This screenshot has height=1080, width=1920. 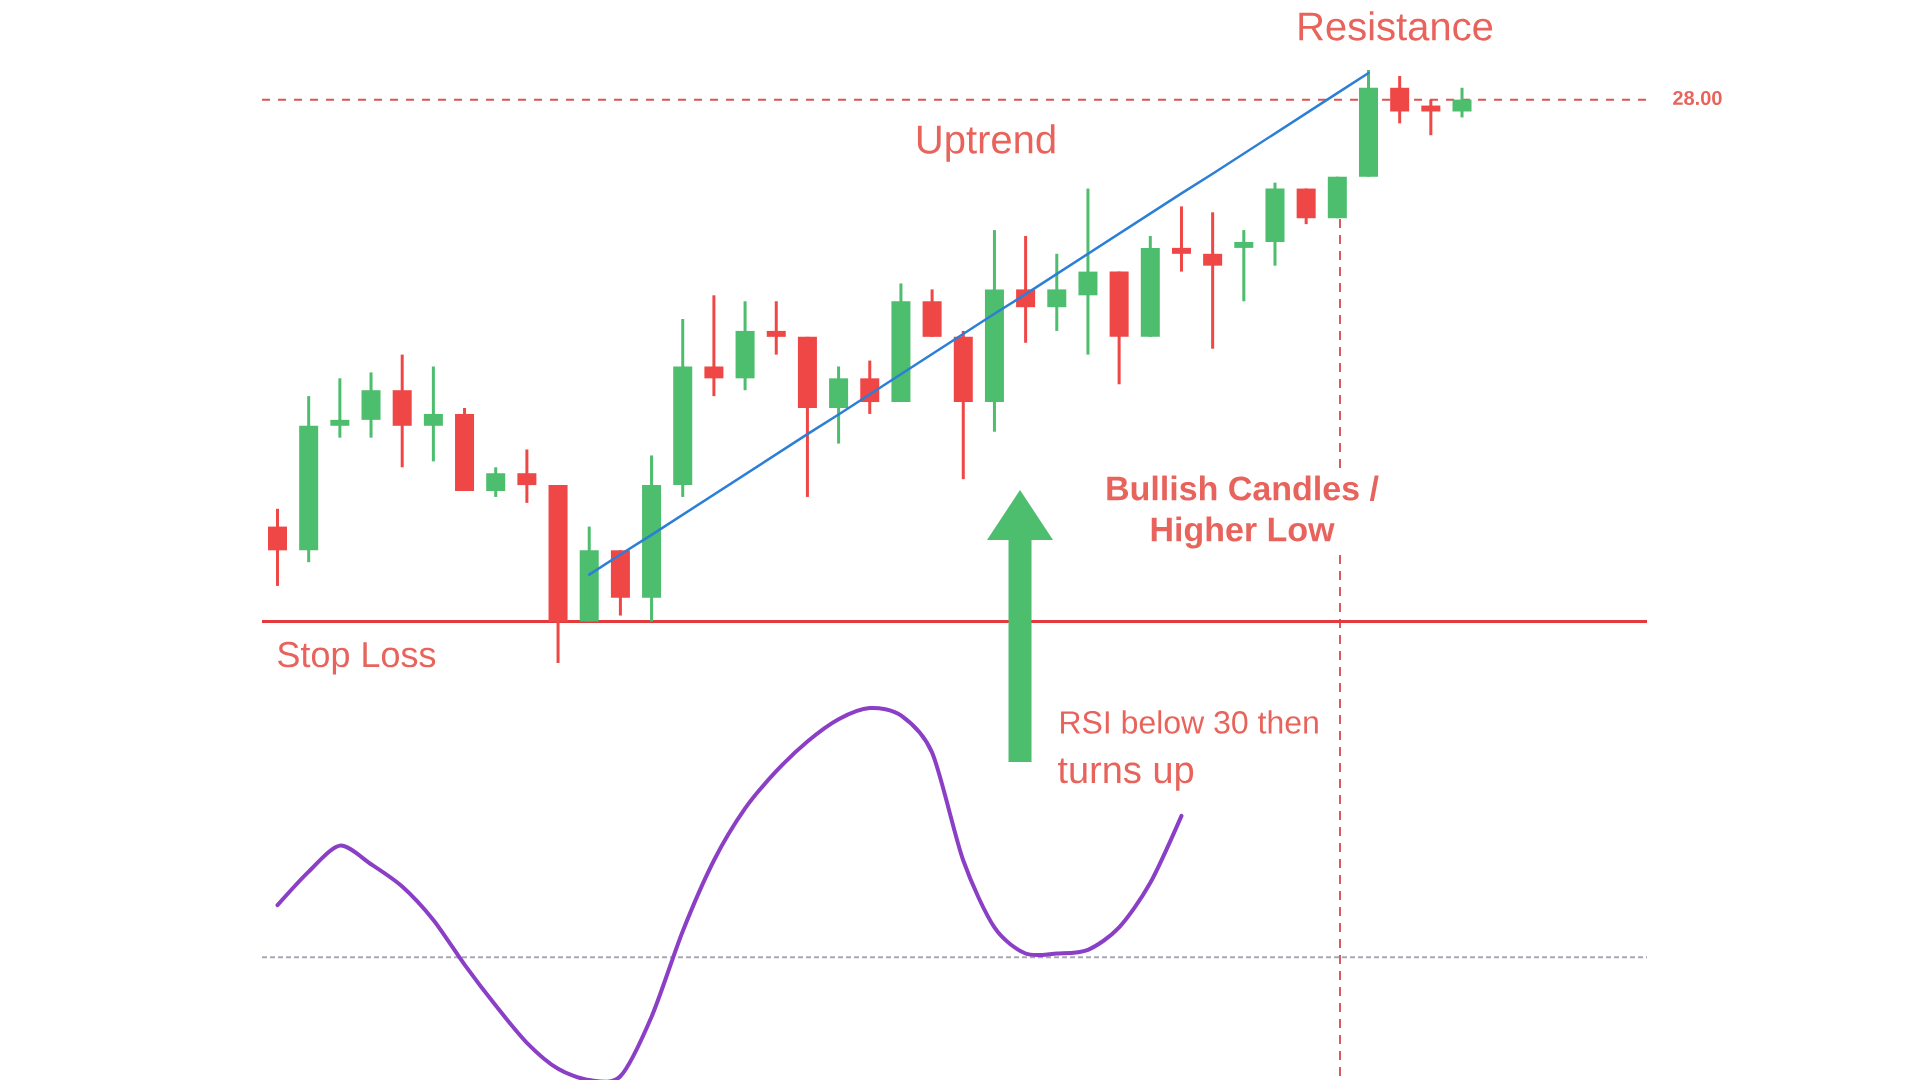 I want to click on text: Resistance, so click(x=1396, y=26).